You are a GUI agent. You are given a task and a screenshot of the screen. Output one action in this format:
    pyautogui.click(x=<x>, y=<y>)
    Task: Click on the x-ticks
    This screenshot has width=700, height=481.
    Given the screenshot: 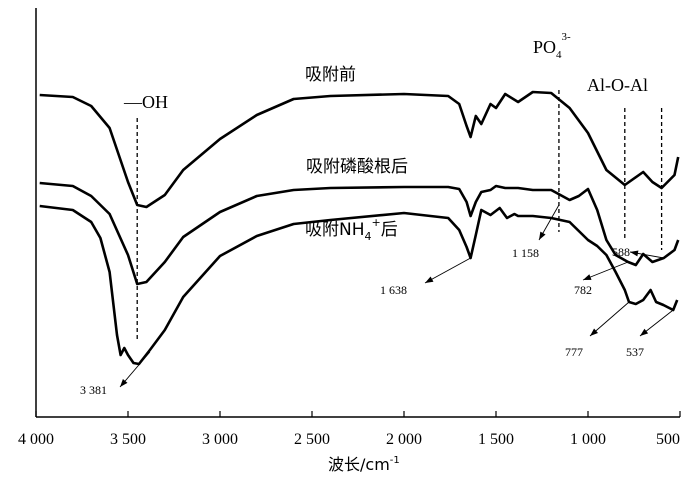 What is the action you would take?
    pyautogui.click(x=358, y=414)
    